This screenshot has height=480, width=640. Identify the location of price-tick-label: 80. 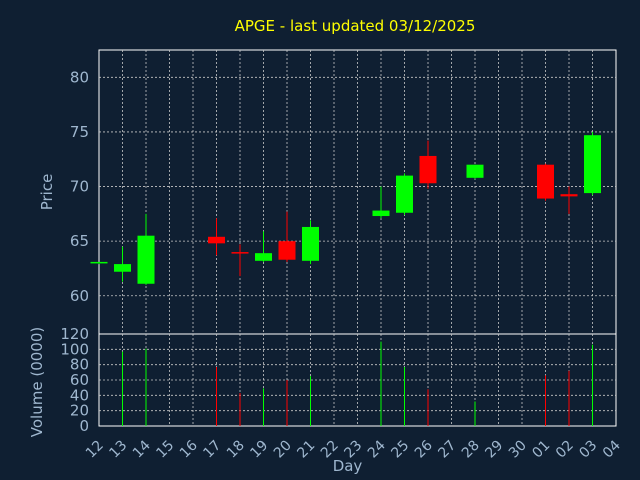
(79, 77).